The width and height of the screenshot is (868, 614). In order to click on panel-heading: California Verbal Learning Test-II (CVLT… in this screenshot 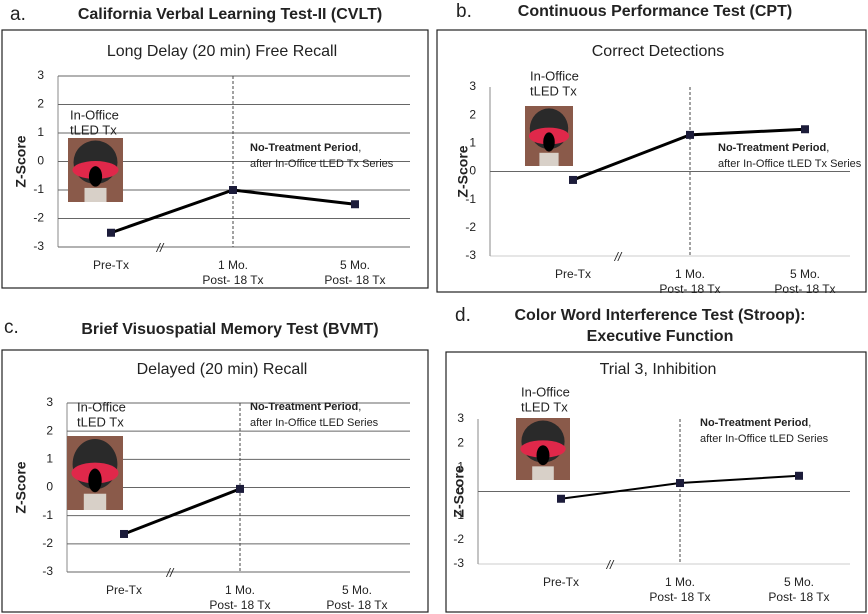, I will do `click(230, 14)`.